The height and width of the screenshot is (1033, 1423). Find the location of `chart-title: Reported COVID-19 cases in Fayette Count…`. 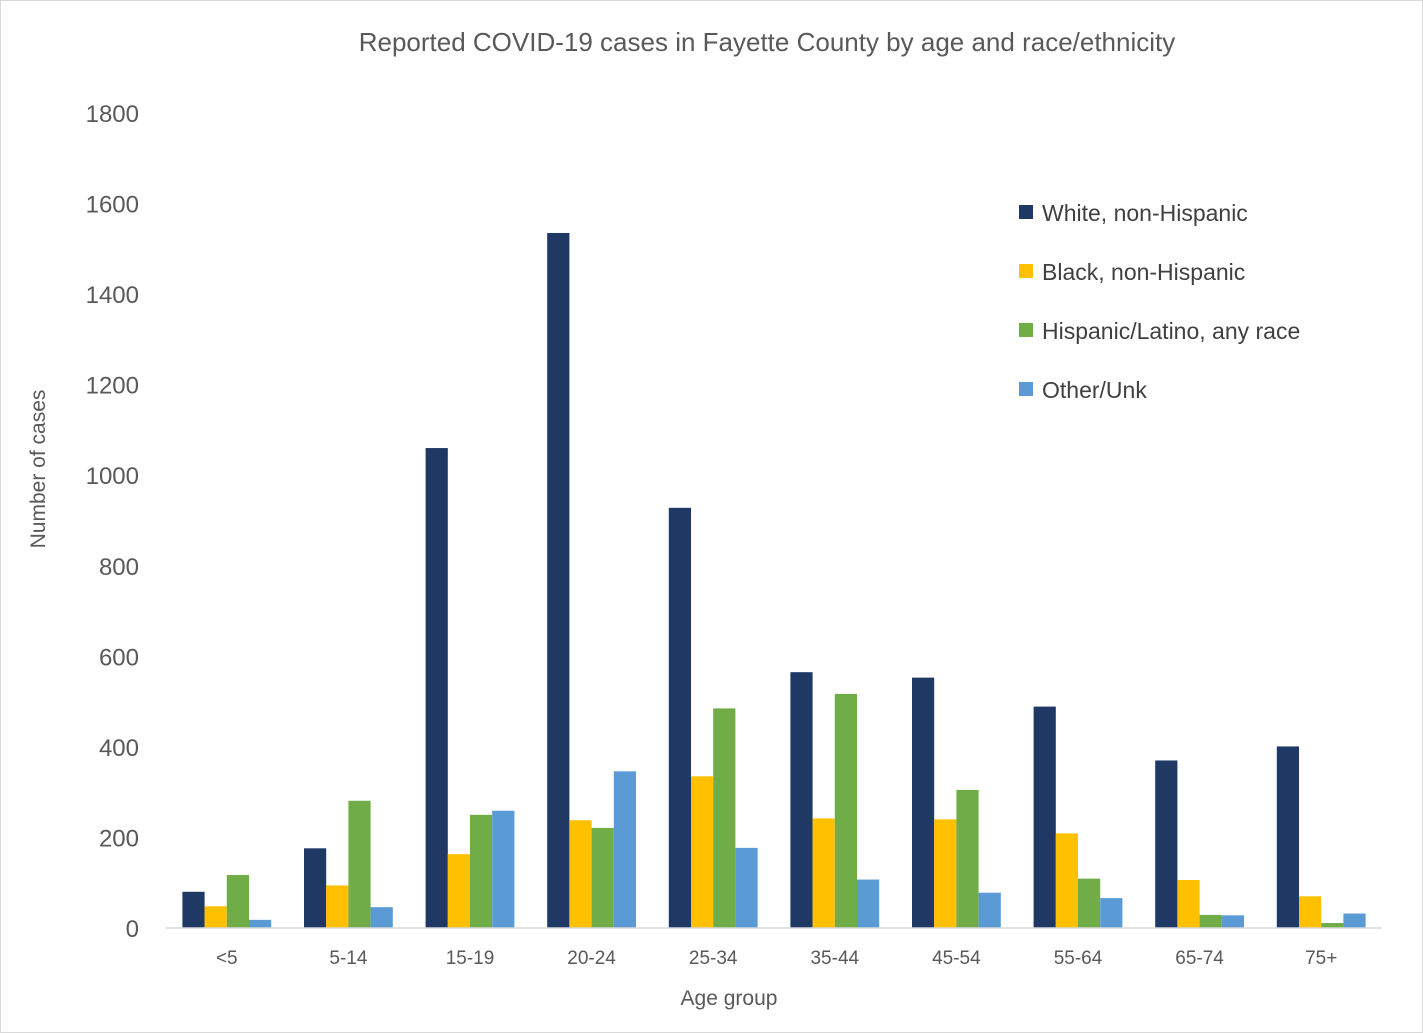

chart-title: Reported COVID-19 cases in Fayette Count… is located at coordinates (767, 42).